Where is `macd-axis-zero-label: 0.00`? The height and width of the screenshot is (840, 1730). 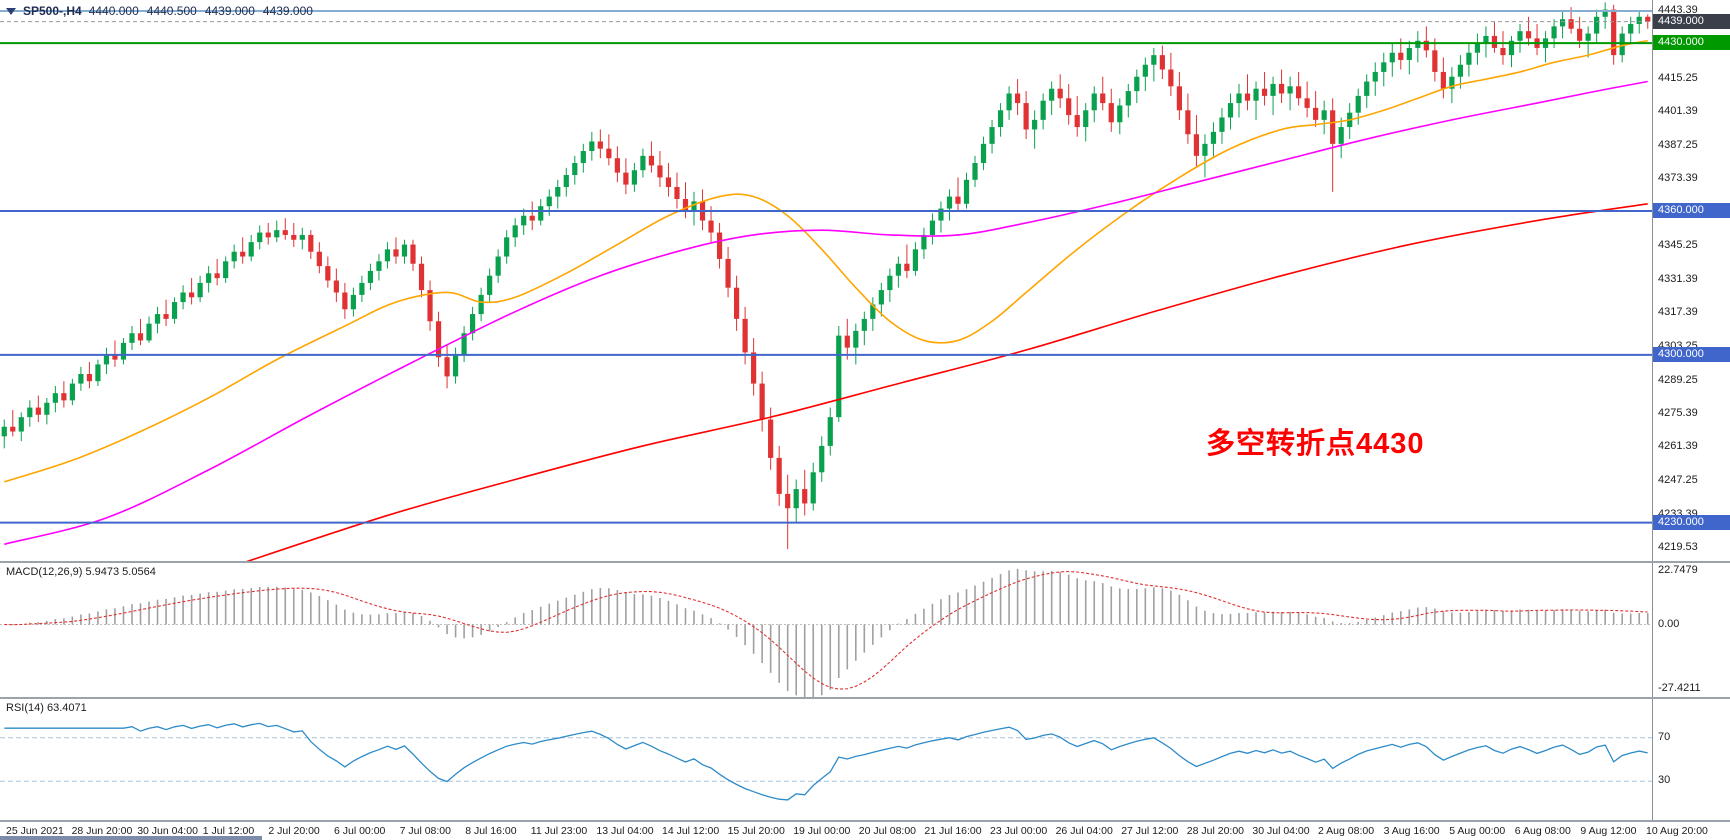 macd-axis-zero-label: 0.00 is located at coordinates (1669, 623).